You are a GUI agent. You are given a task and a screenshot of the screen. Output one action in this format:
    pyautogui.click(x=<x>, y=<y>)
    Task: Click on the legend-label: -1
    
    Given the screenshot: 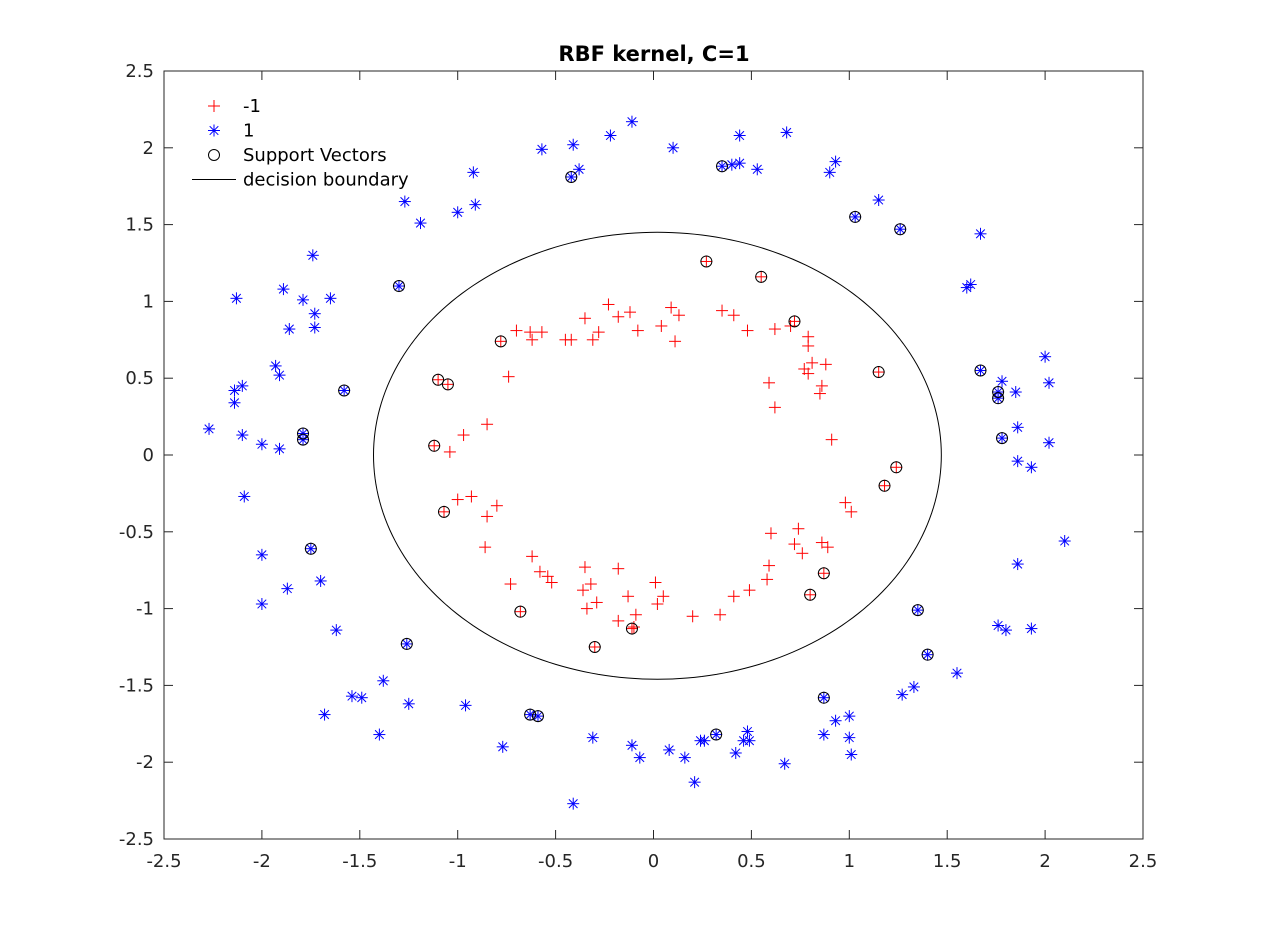 What is the action you would take?
    pyautogui.click(x=252, y=106)
    